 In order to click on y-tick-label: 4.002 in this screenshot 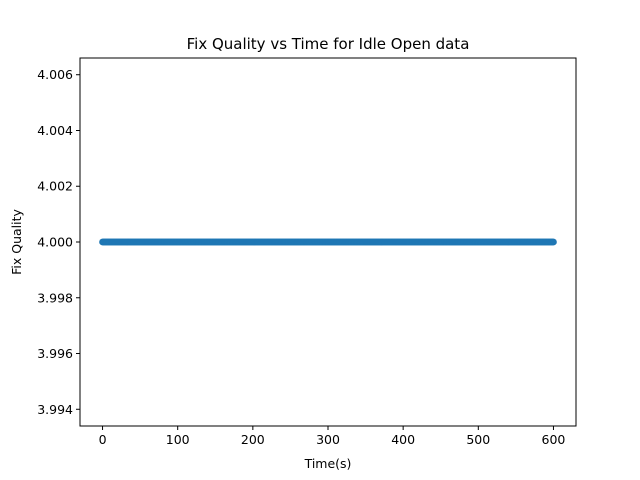, I will do `click(55, 186)`.